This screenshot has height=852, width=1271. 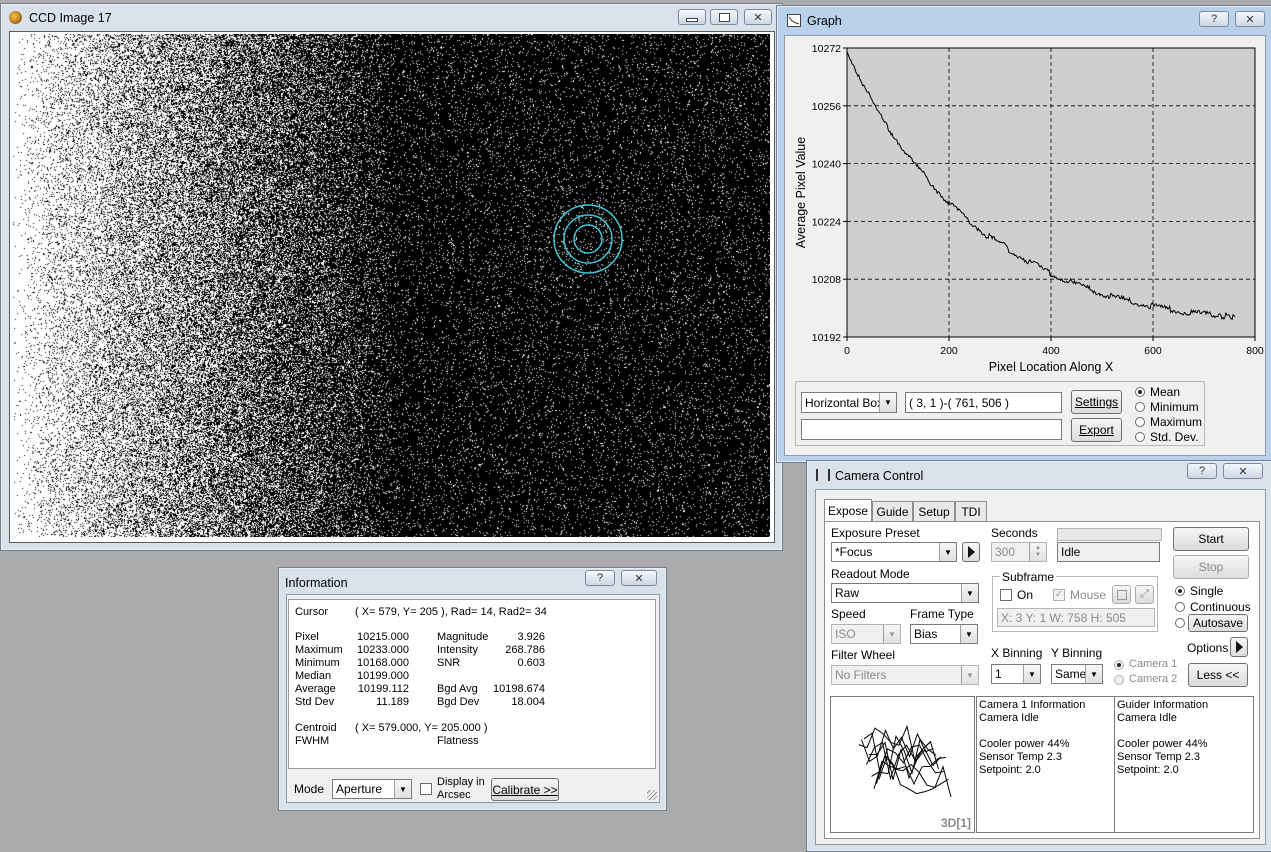 What do you see at coordinates (652, 795) in the screenshot?
I see `resize-grip-icon` at bounding box center [652, 795].